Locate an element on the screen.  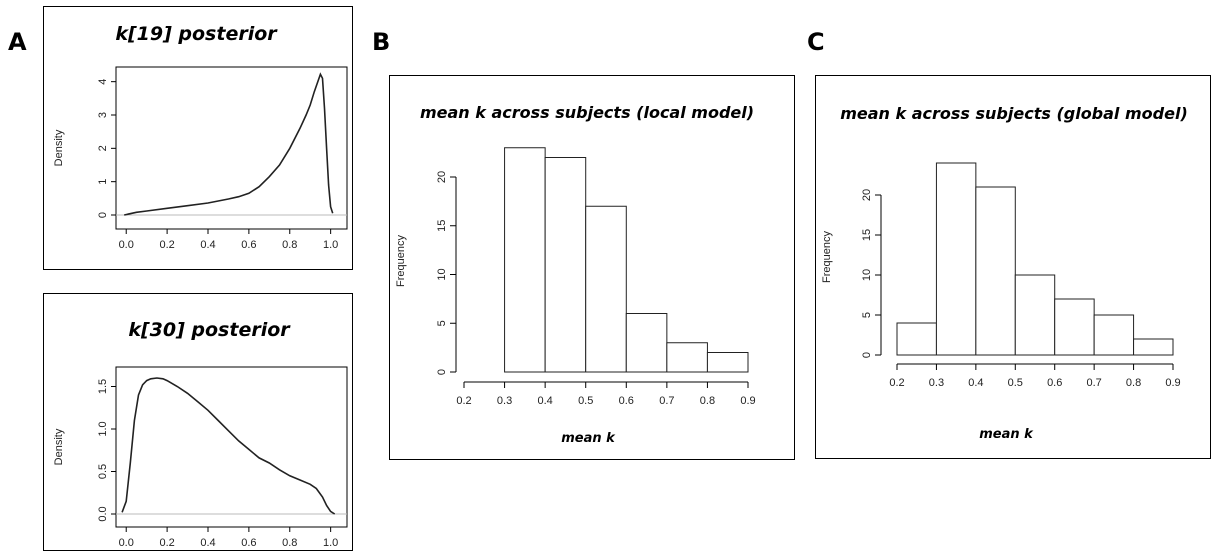
panel-letter-a: A is located at coordinates (17, 42).